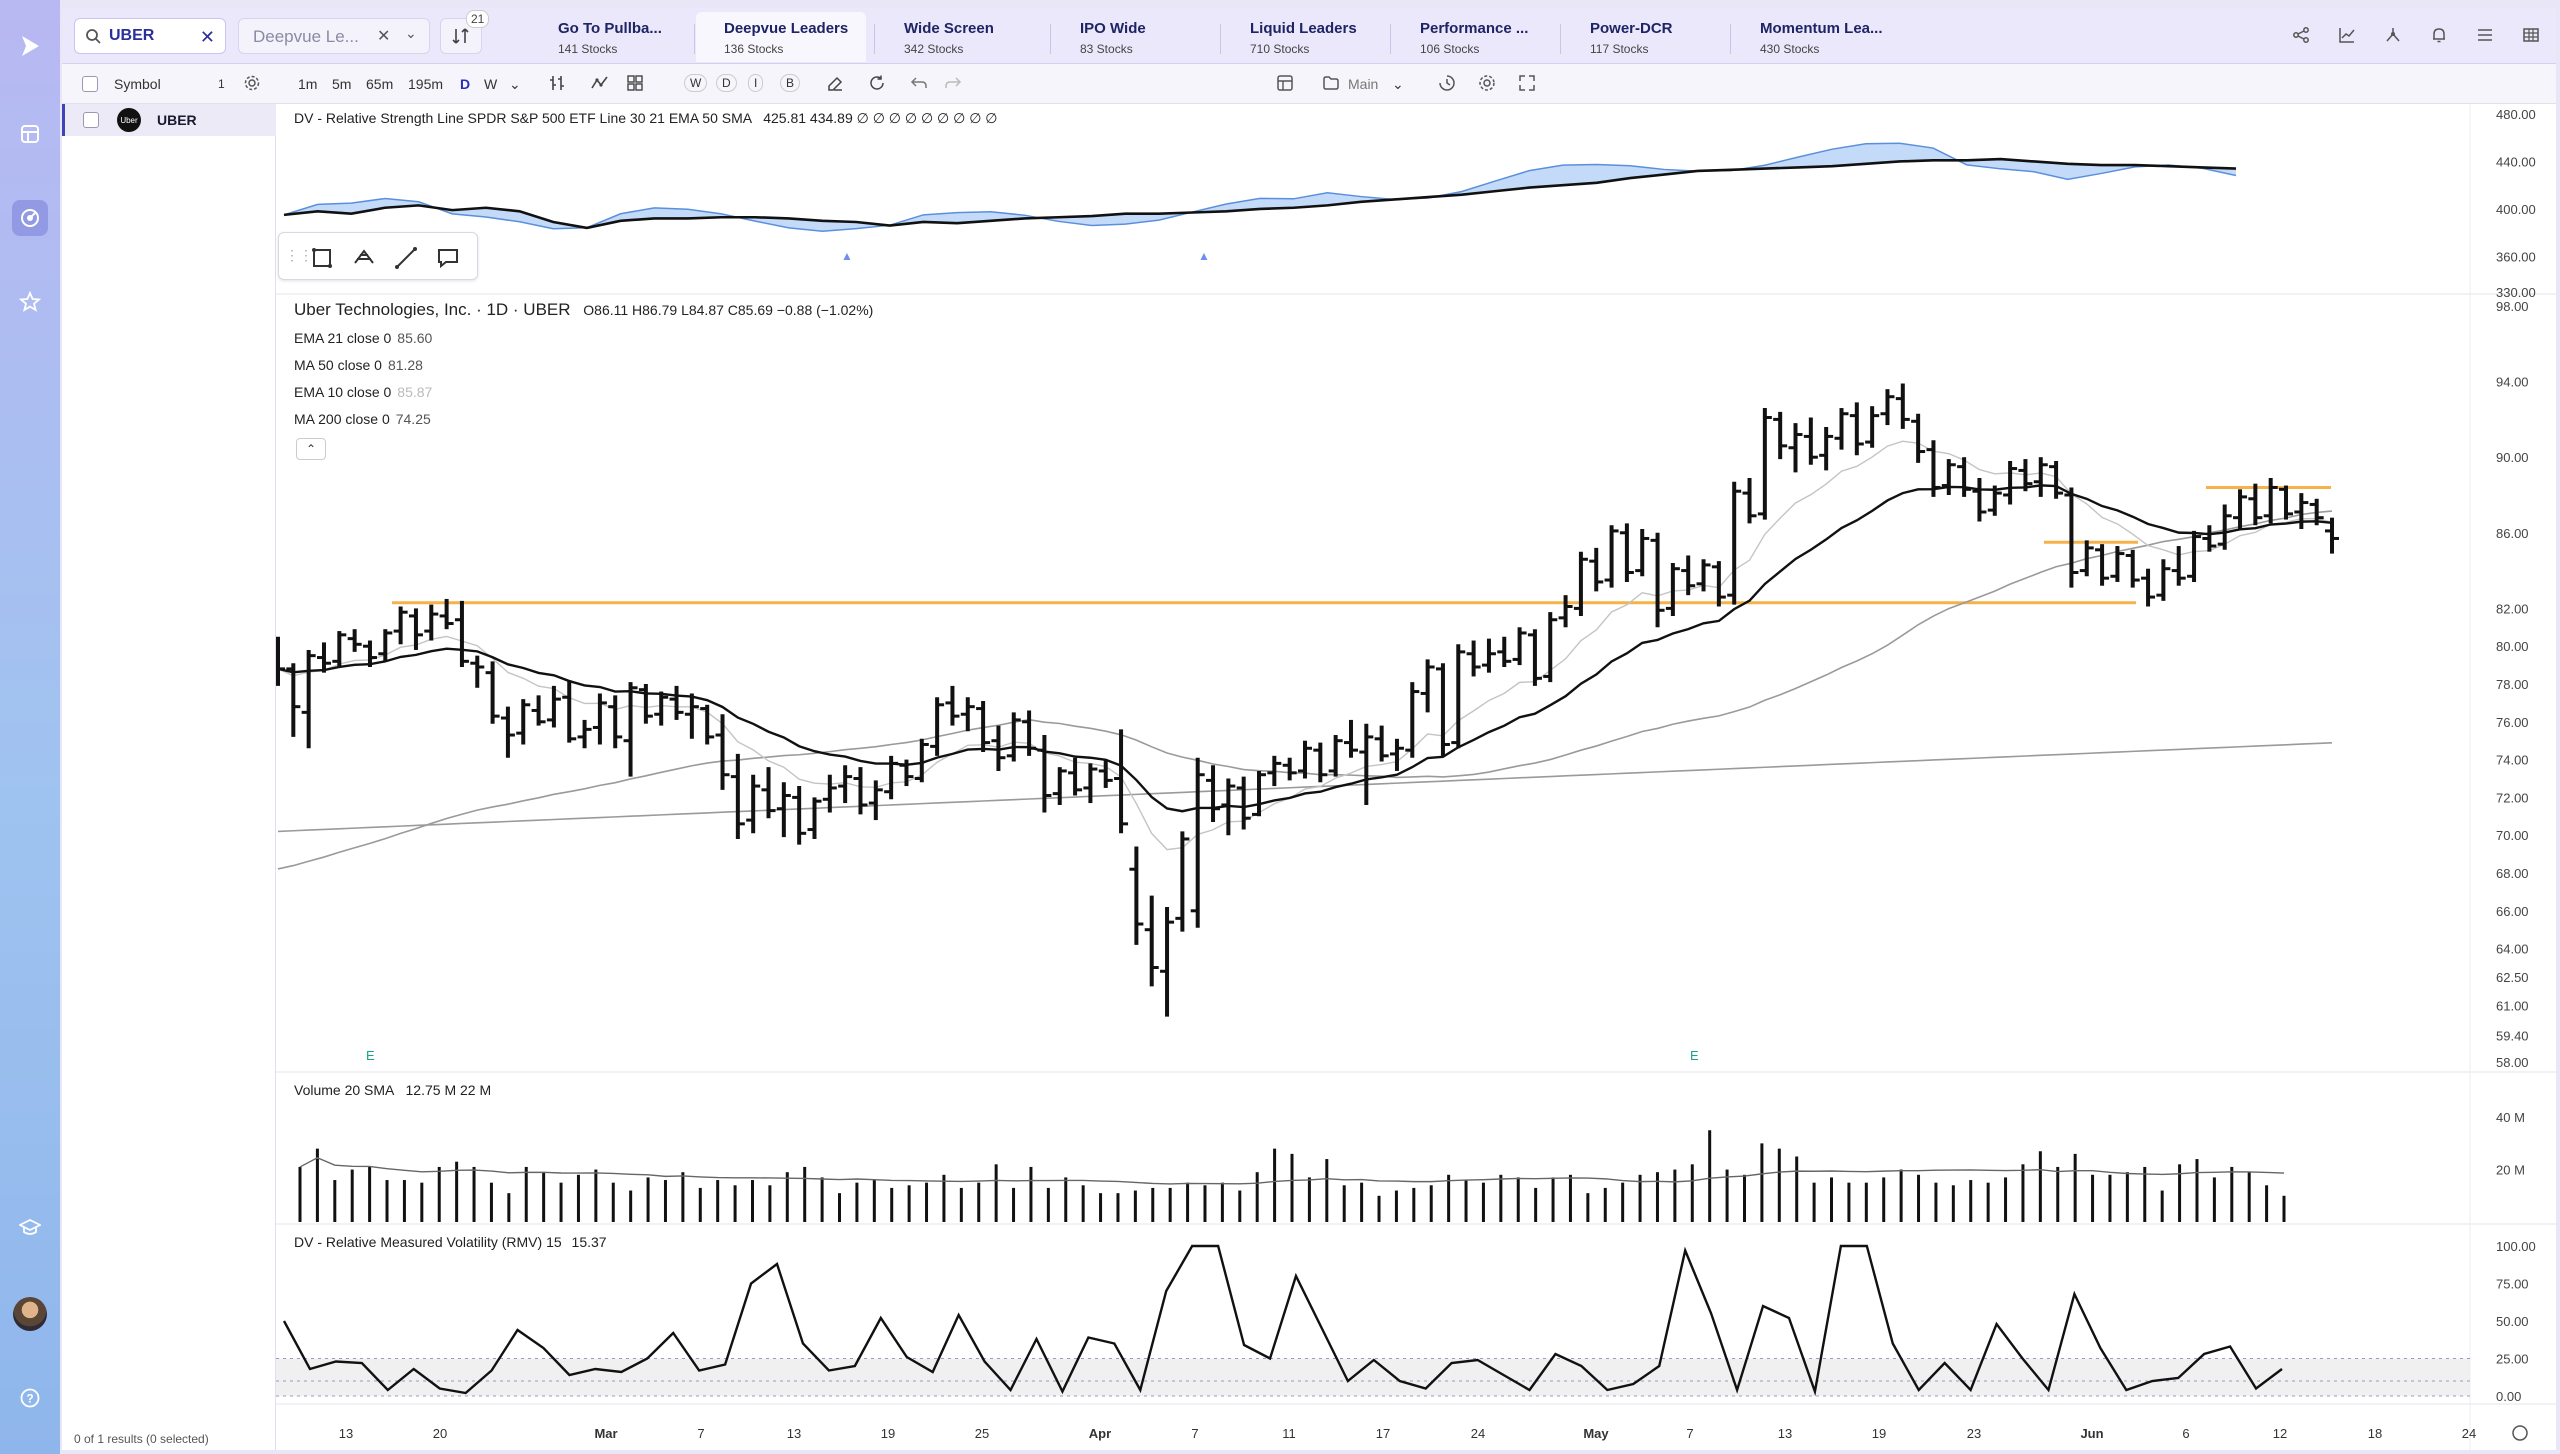 The image size is (2560, 1454). I want to click on tab-liquid-leaders: Liquid Leaders 710 Stocks, so click(1302, 37).